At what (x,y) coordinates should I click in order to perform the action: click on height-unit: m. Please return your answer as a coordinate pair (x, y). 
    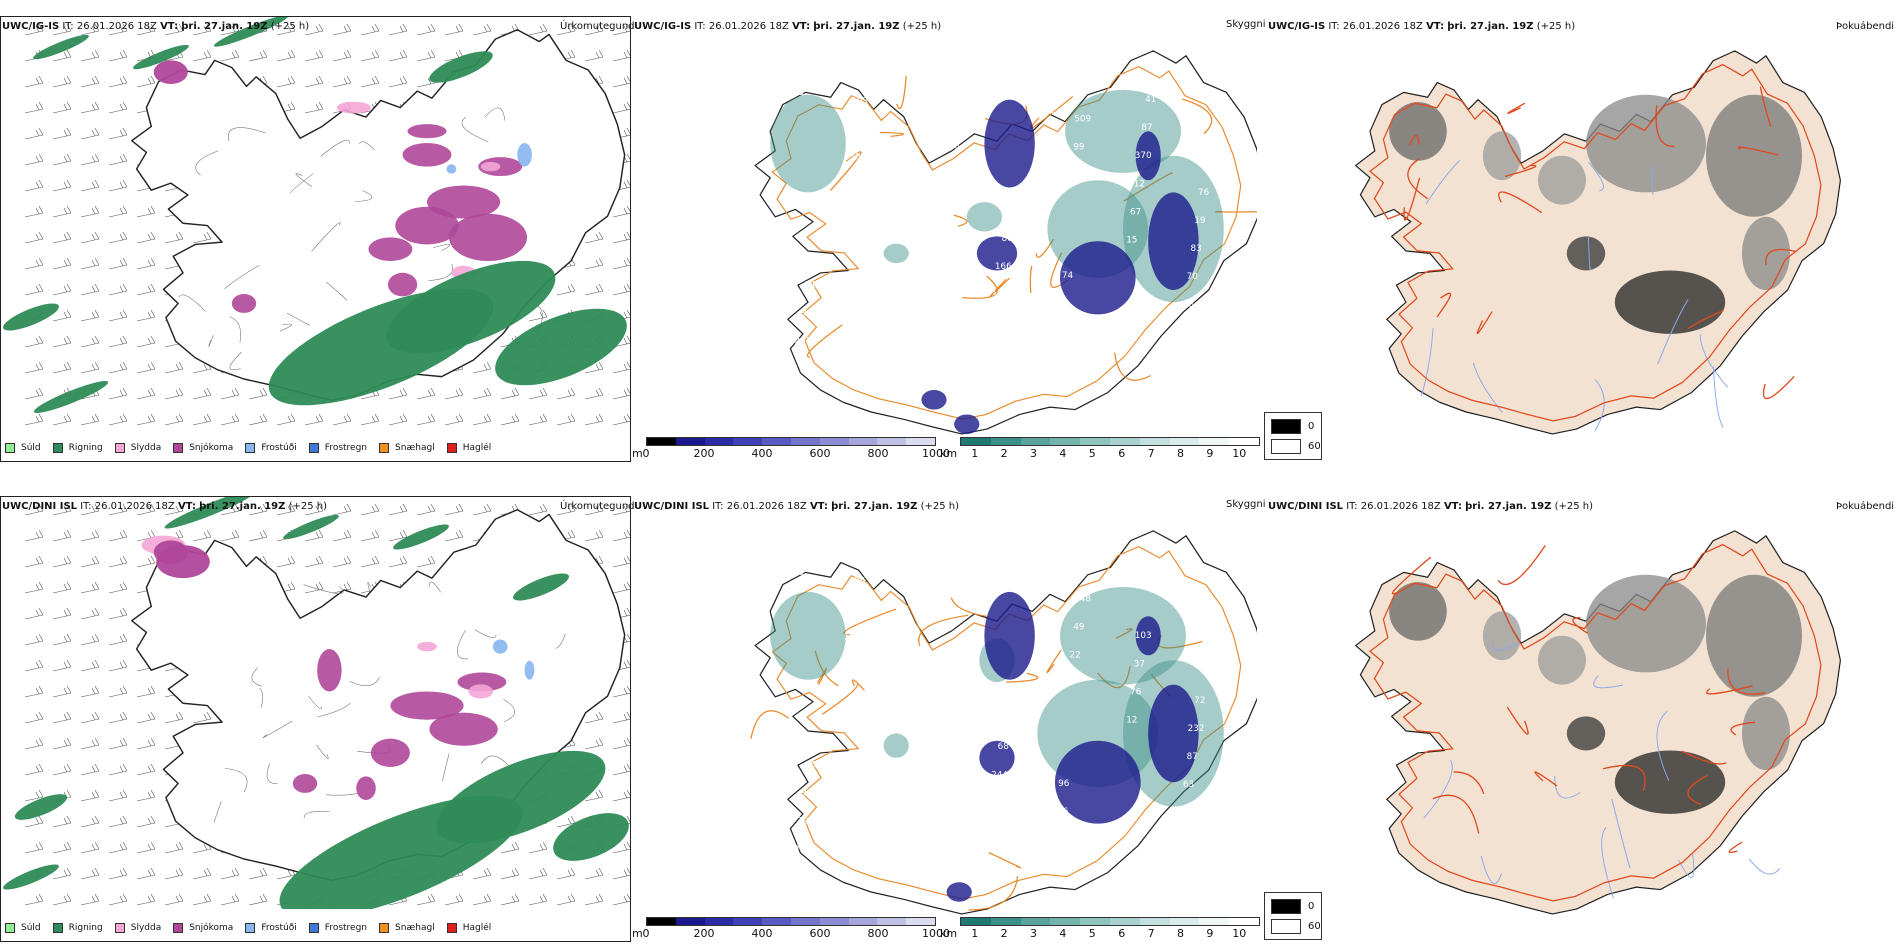
    Looking at the image, I should click on (637, 453).